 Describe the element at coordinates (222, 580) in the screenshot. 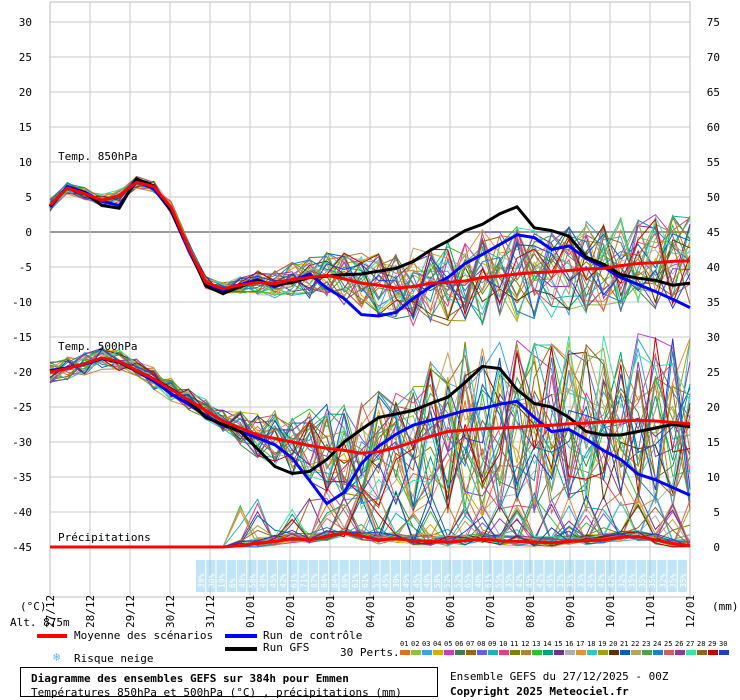

I see `snow-risk-value: 19%` at that location.